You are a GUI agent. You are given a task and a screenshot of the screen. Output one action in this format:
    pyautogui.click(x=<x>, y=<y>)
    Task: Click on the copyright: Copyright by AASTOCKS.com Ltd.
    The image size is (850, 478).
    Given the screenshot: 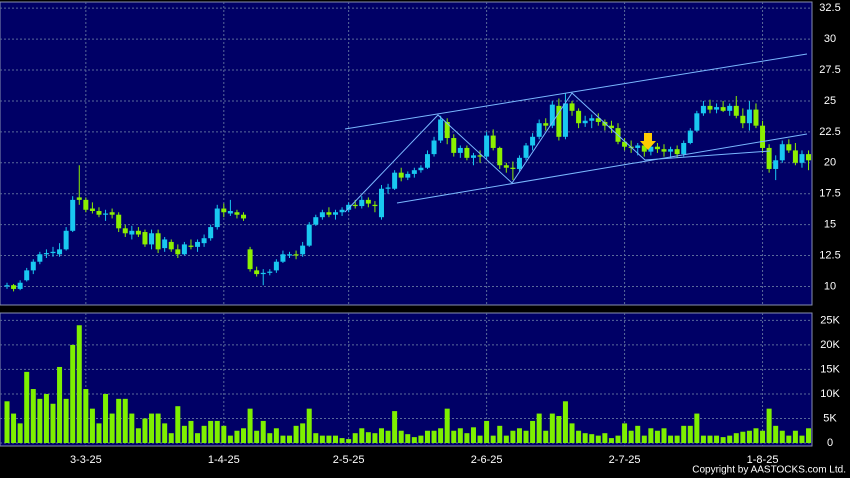 What is the action you would take?
    pyautogui.click(x=769, y=470)
    